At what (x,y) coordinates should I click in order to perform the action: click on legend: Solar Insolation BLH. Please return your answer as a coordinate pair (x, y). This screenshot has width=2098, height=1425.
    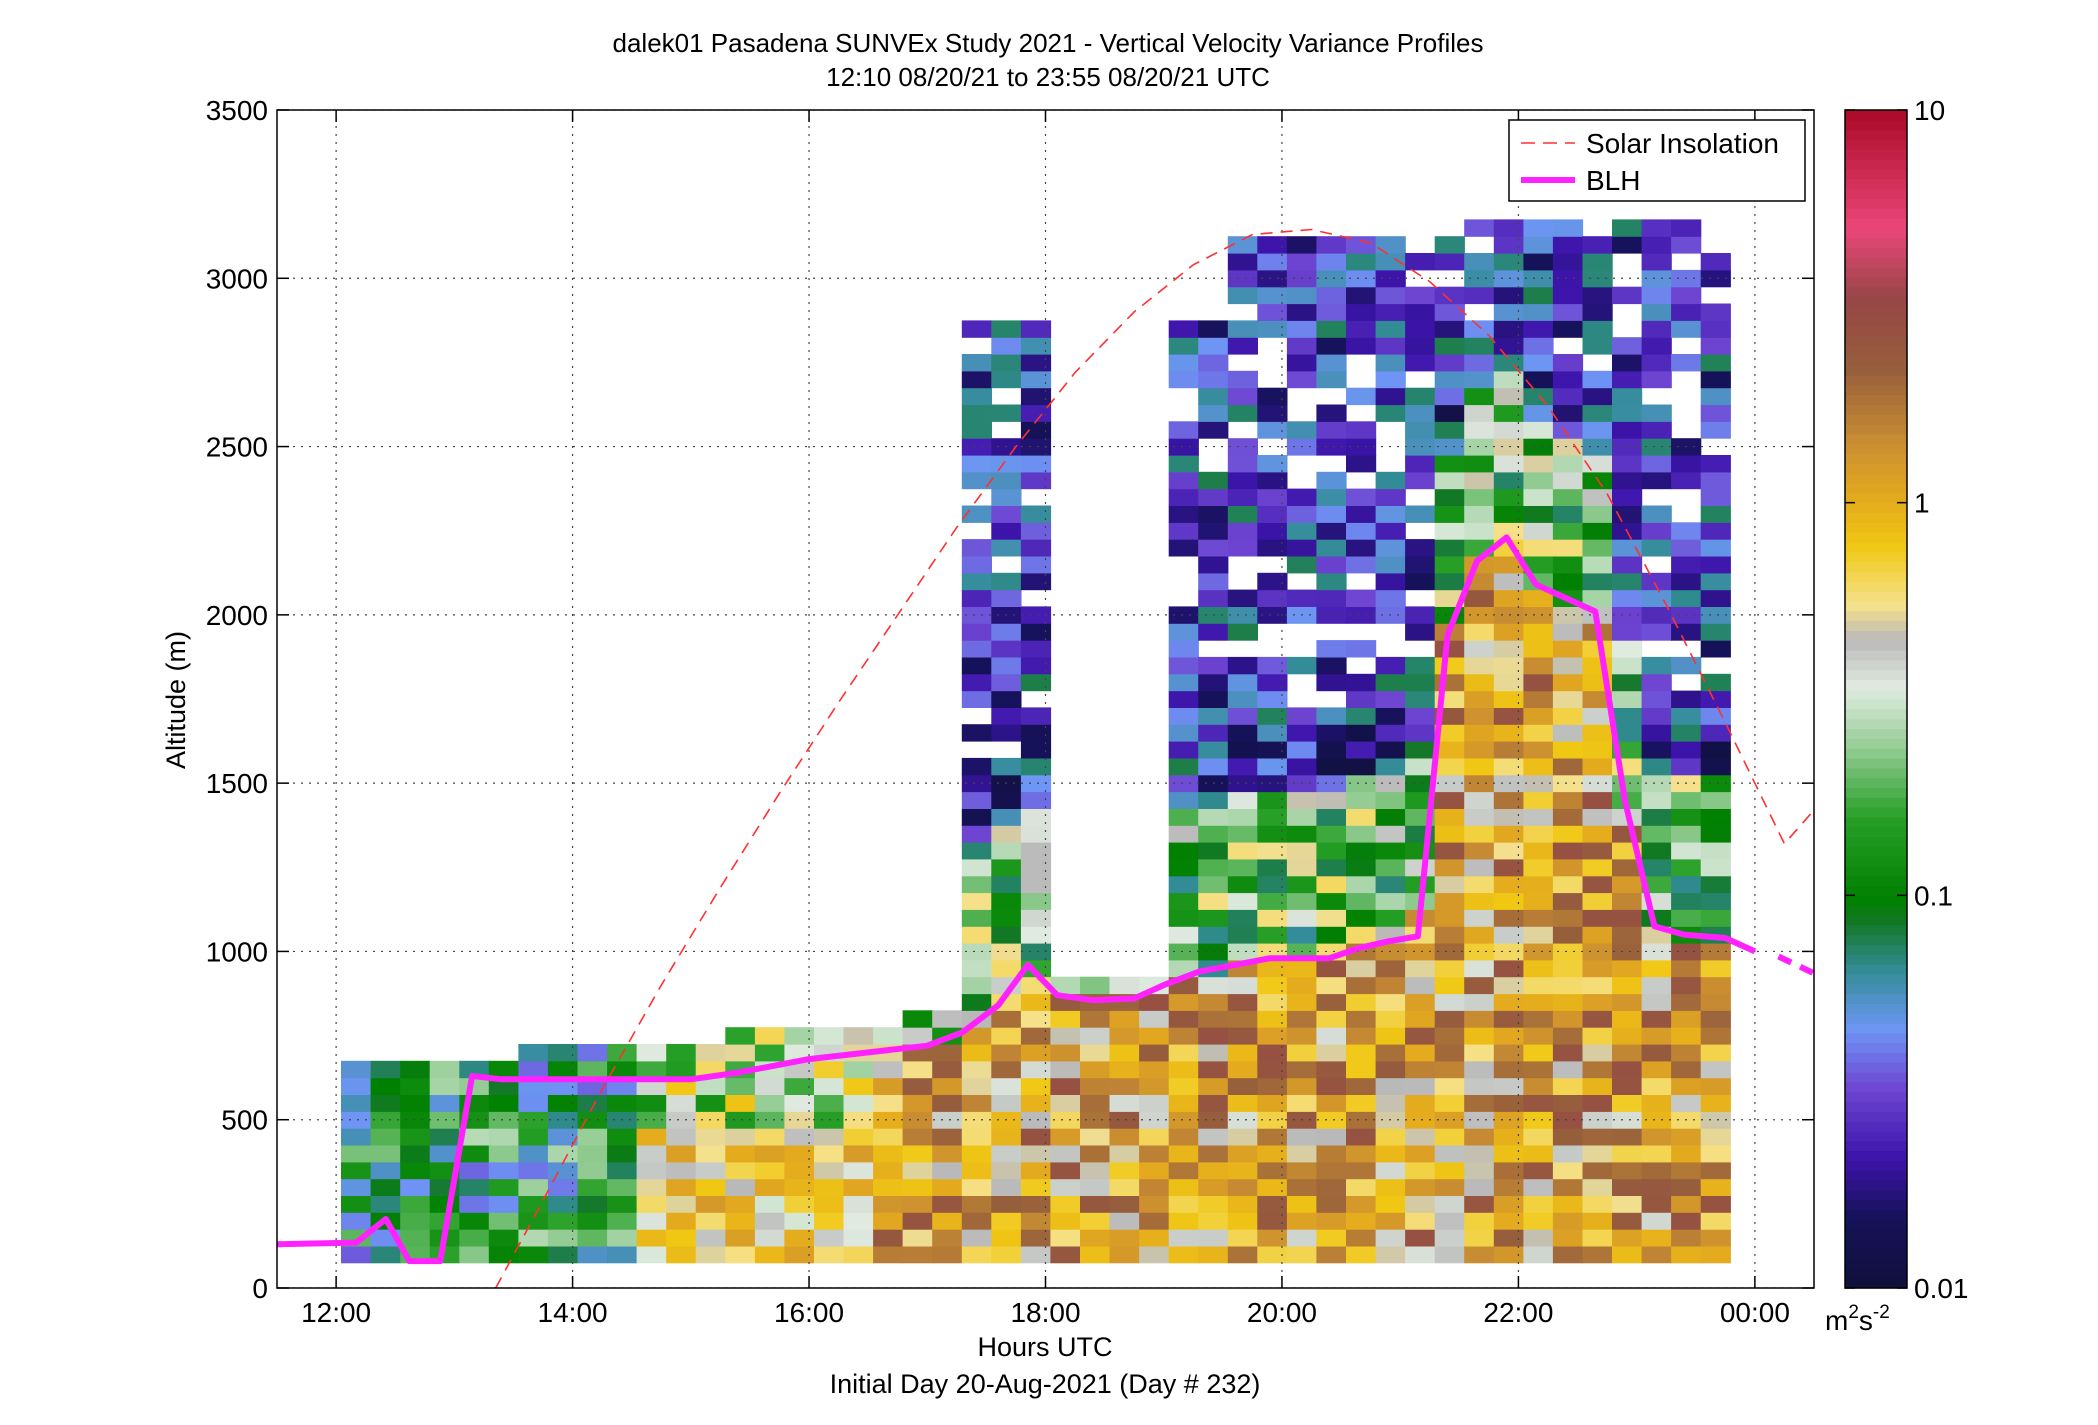
    Looking at the image, I should click on (1657, 160).